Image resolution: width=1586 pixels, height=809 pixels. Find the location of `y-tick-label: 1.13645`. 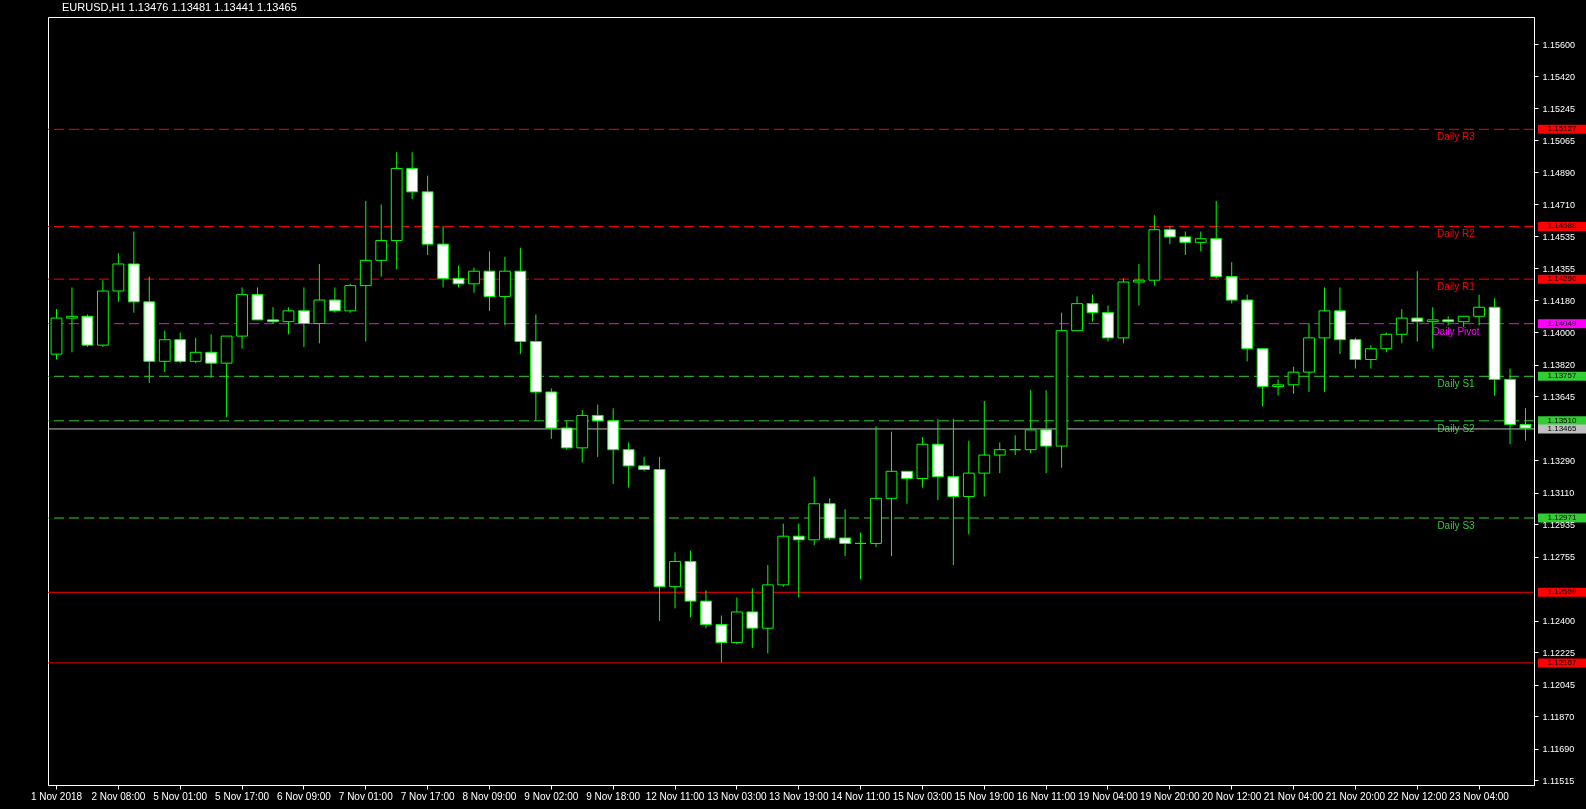

y-tick-label: 1.13645 is located at coordinates (1559, 396).